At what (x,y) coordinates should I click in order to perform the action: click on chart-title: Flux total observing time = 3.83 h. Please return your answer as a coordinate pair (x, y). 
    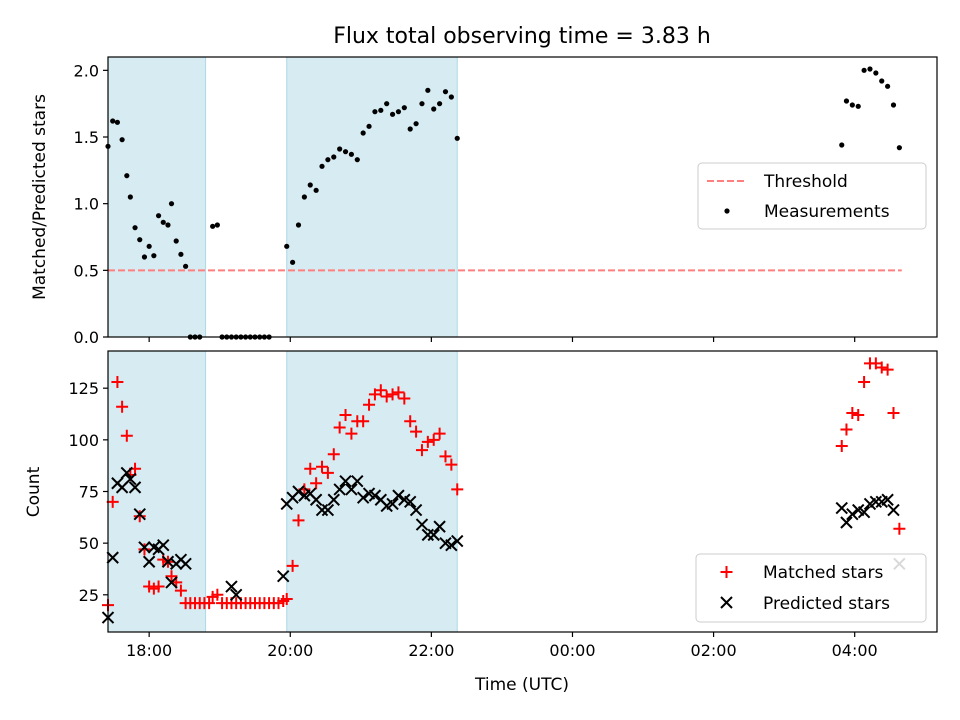
    Looking at the image, I should click on (522, 36).